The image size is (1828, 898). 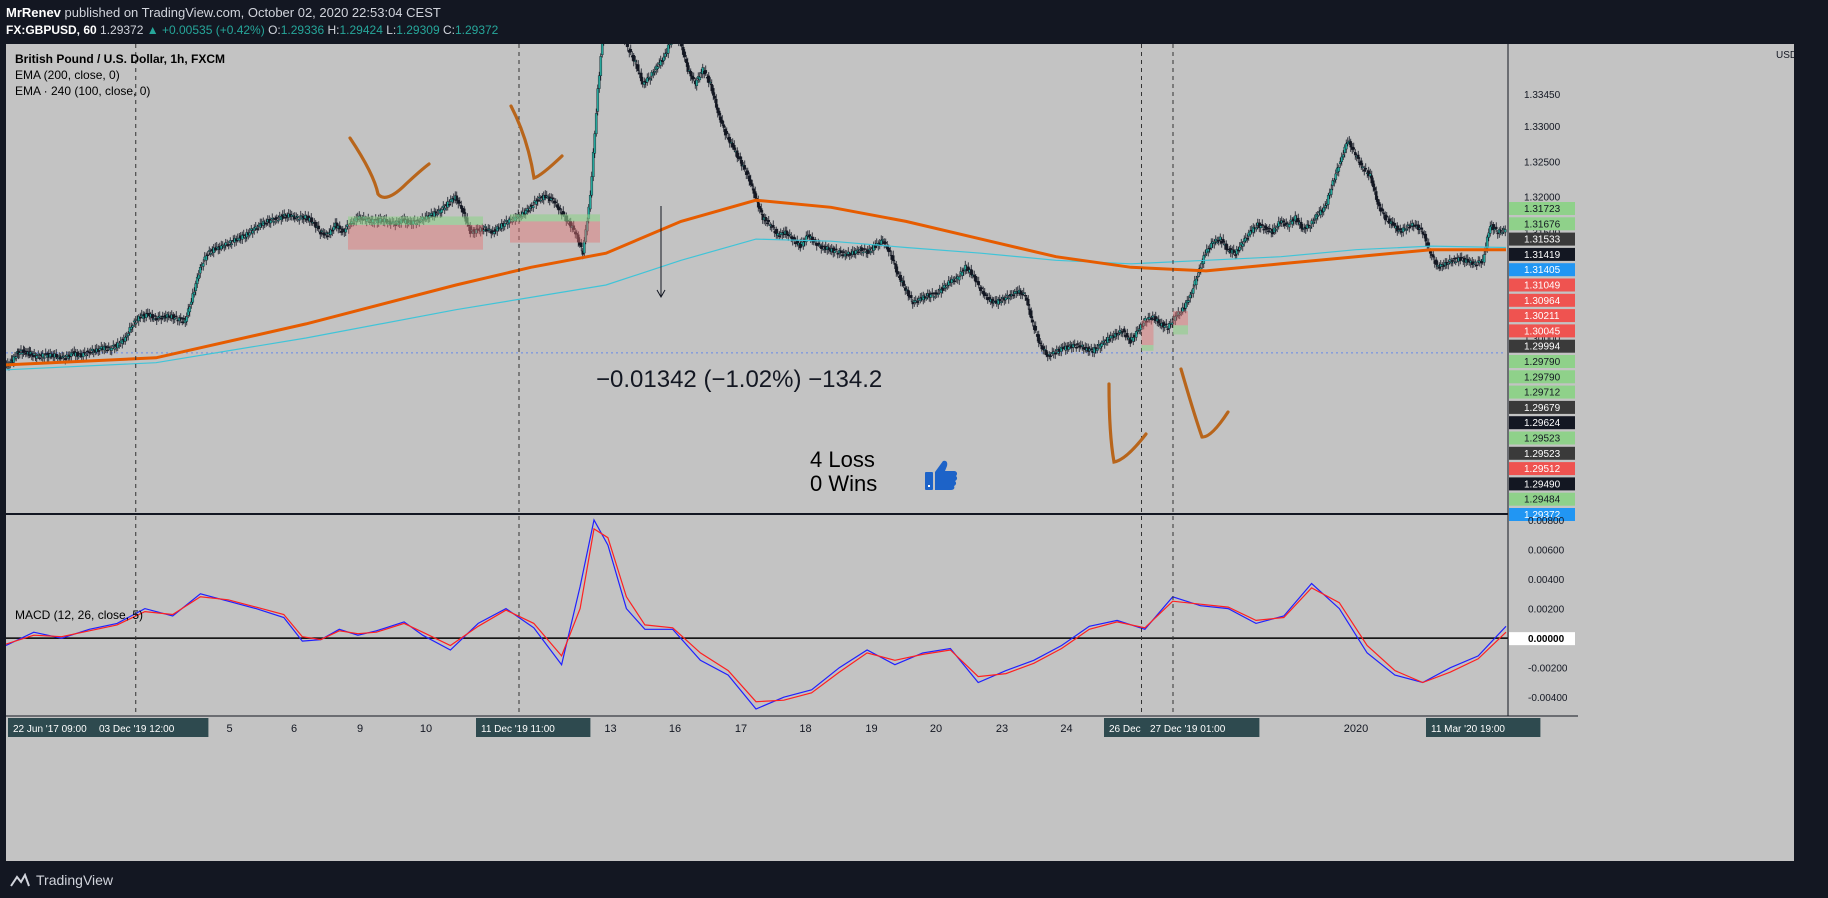 What do you see at coordinates (661, 294) in the screenshot?
I see `measure-arrow-head` at bounding box center [661, 294].